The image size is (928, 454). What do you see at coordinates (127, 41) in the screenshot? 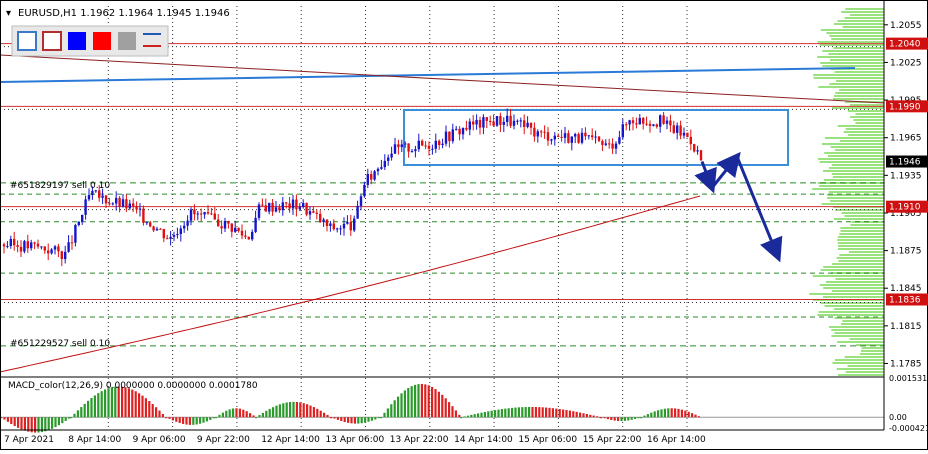
I see `swatch-gray` at bounding box center [127, 41].